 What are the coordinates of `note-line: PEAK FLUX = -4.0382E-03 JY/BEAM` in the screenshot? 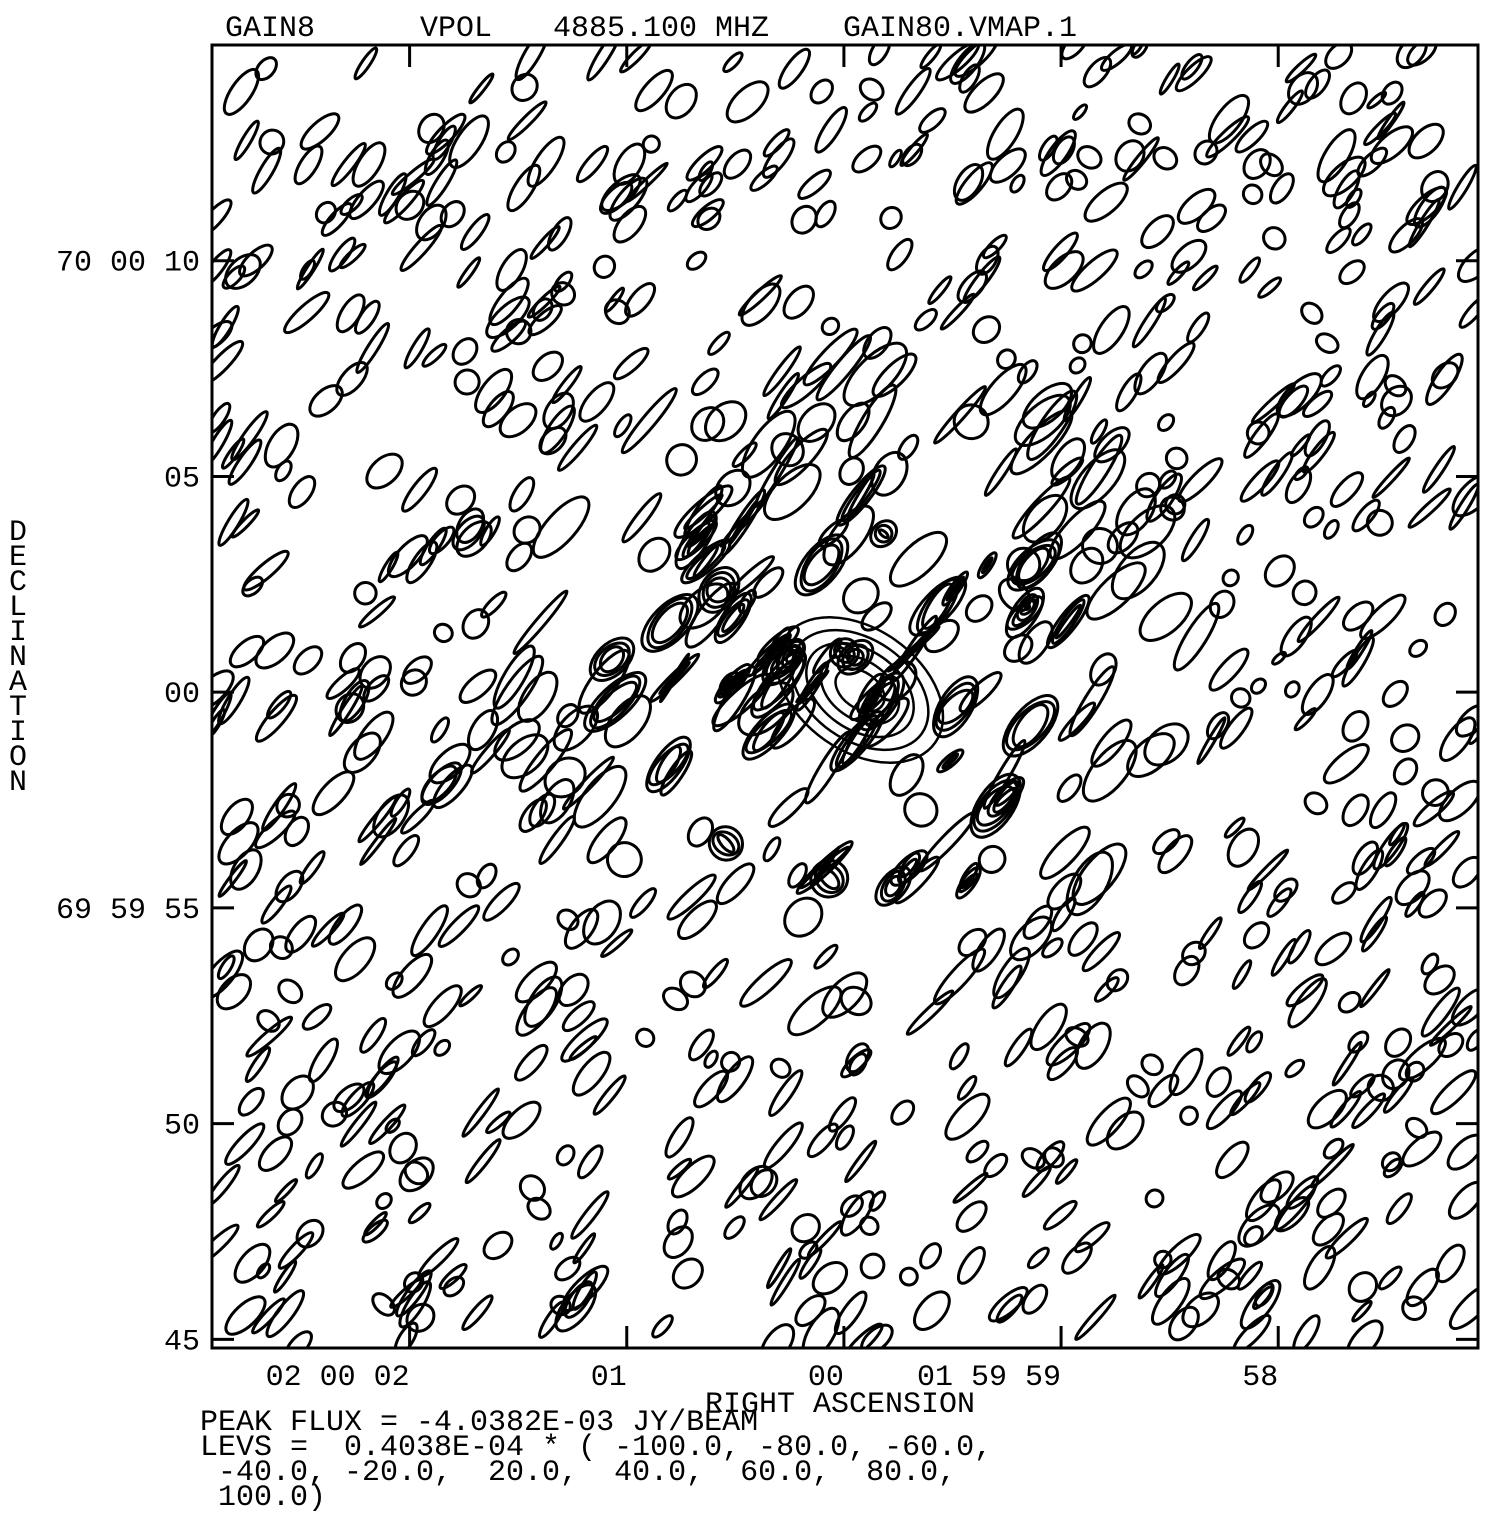 It's located at (479, 1423).